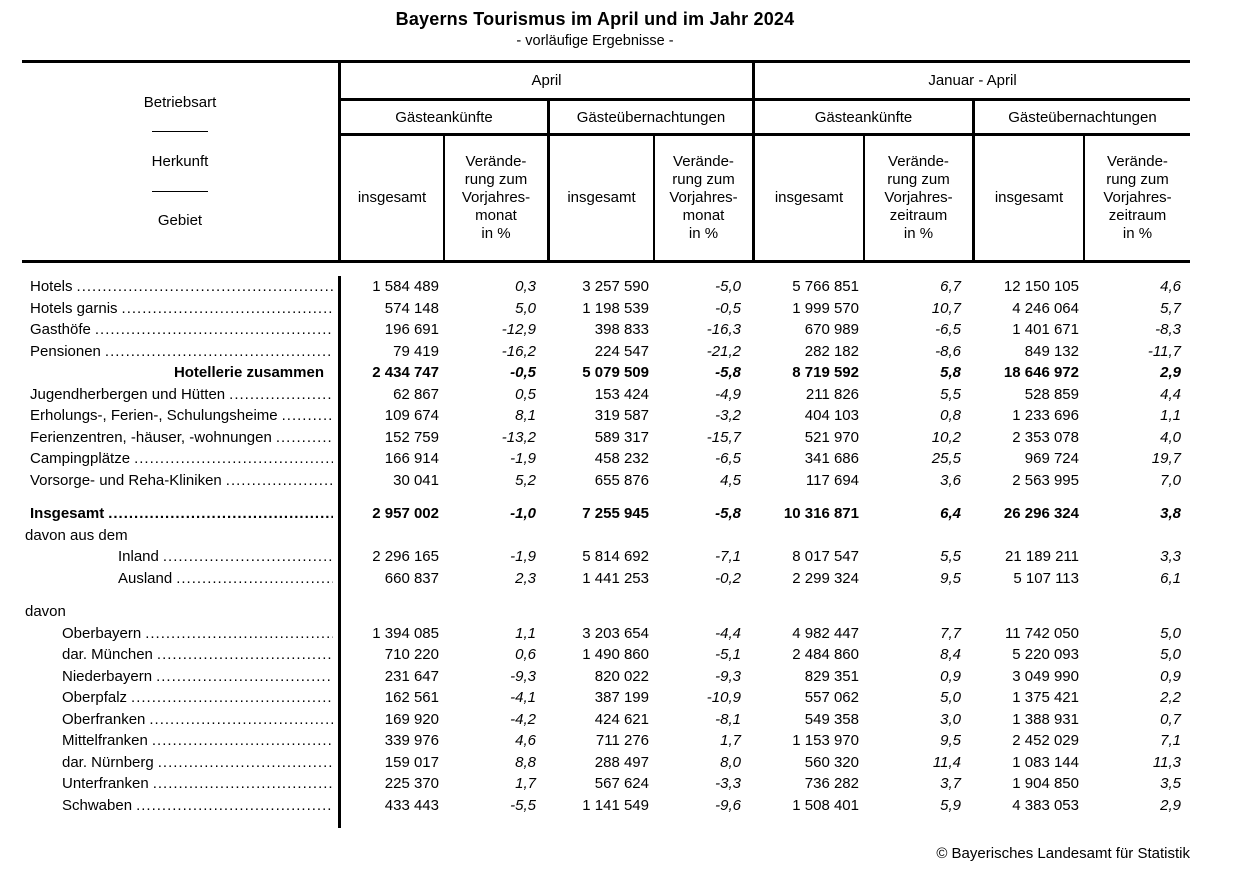 This screenshot has width=1235, height=885. I want to click on row-label: Inland, so click(181, 557).